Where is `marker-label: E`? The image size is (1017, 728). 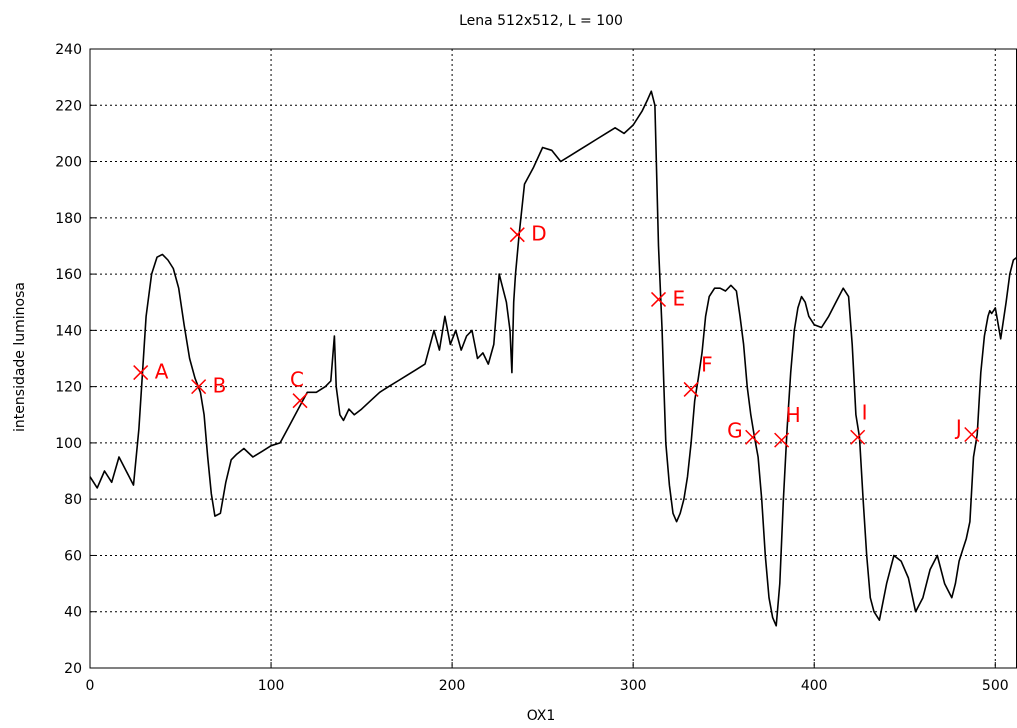 marker-label: E is located at coordinates (679, 298).